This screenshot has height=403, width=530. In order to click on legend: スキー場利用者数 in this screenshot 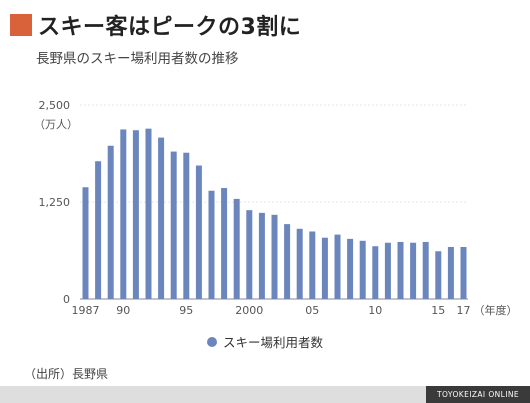, I will do `click(265, 341)`.